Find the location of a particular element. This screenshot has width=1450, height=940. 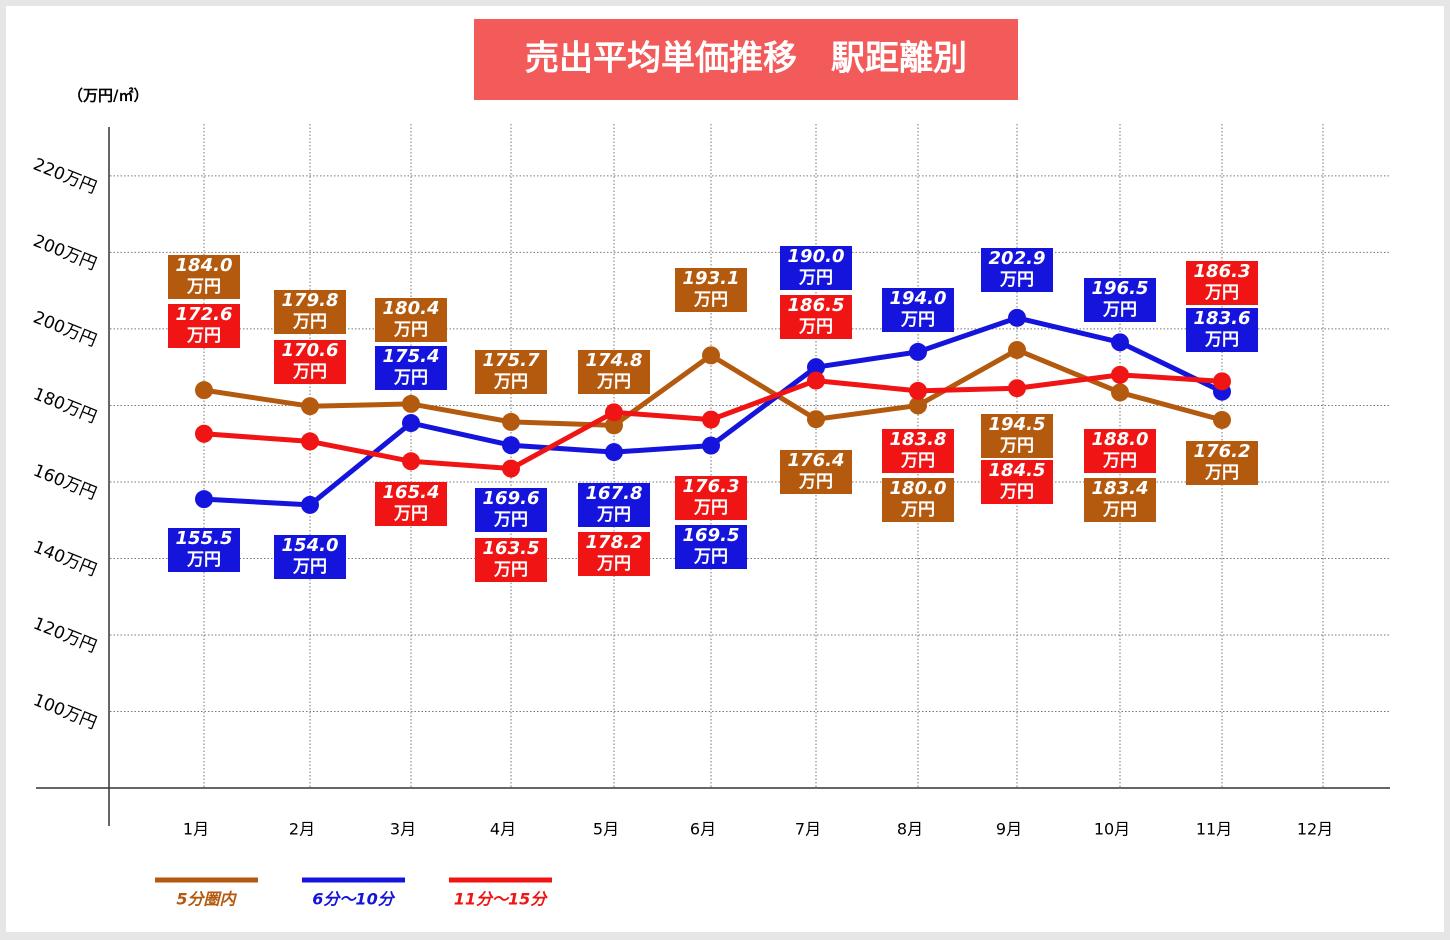

legend-label: 5分圏内 is located at coordinates (206, 899).